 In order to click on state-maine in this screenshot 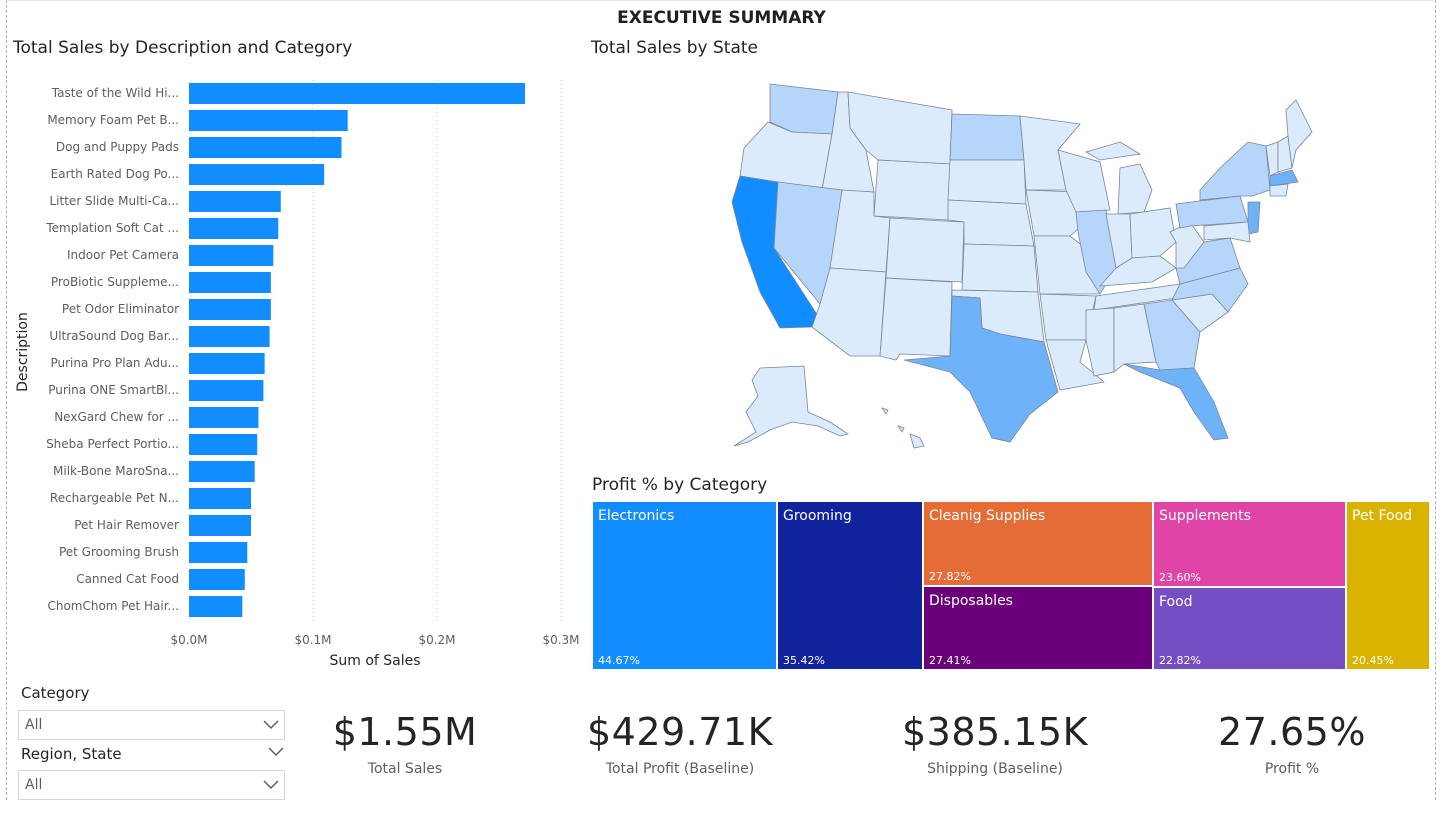, I will do `click(1299, 134)`.